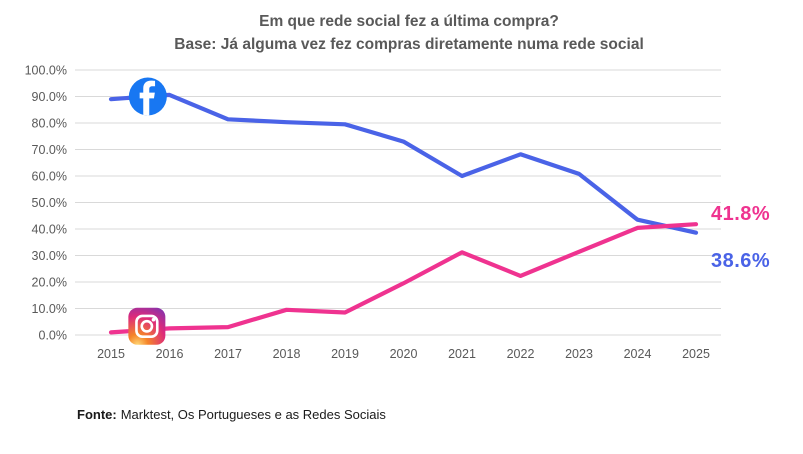 The height and width of the screenshot is (454, 803). What do you see at coordinates (49, 283) in the screenshot?
I see `y-axis-tick-label: 20.0%` at bounding box center [49, 283].